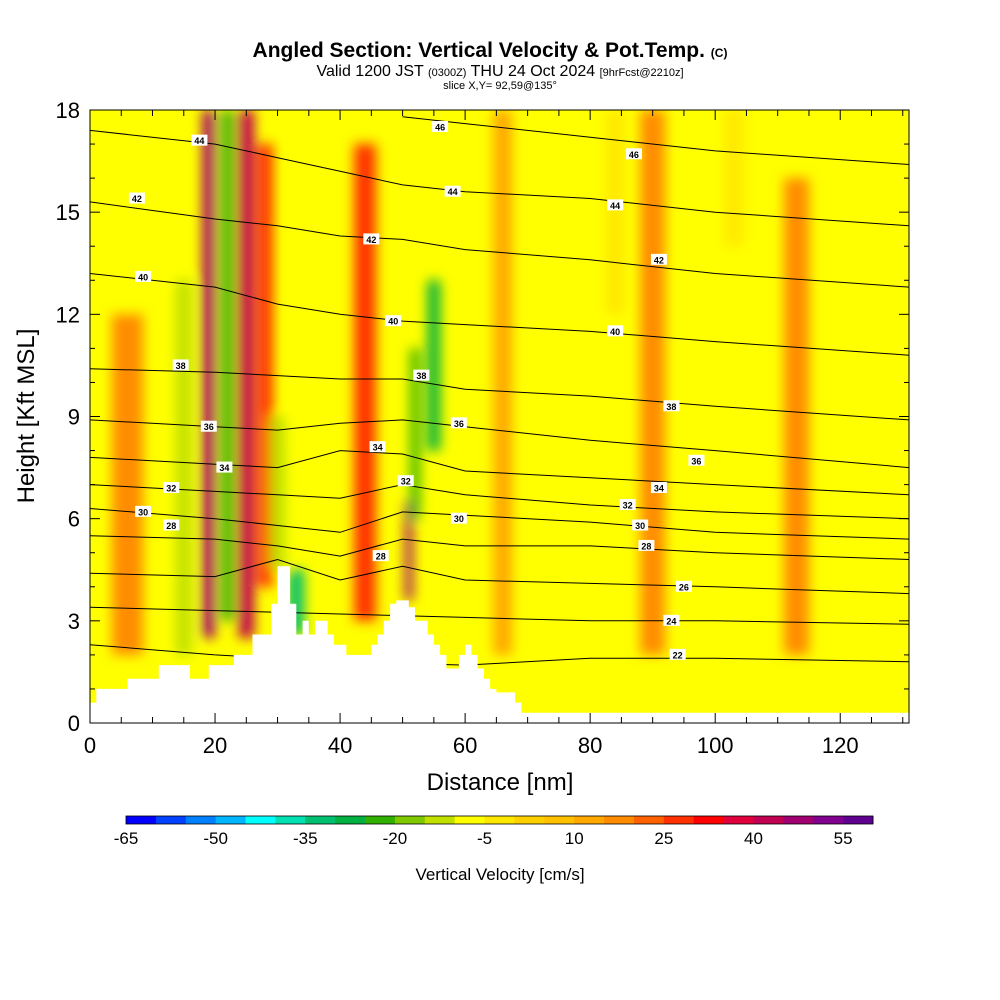 The height and width of the screenshot is (1000, 1000). I want to click on y-tick-label: 0, so click(74, 723).